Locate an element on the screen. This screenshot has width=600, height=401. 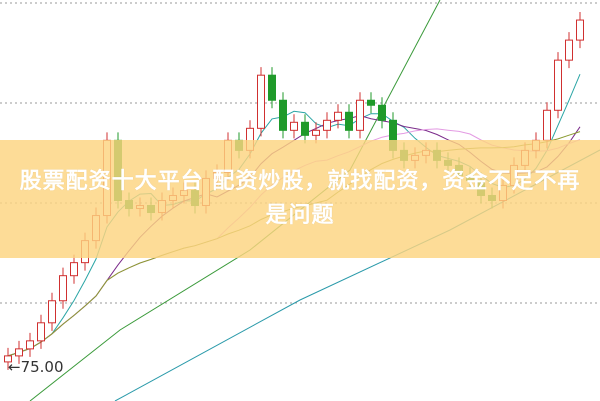
banner-text: 股票配资十大平台 配资炒股，就找配资，资金不足不再是问题 is located at coordinates (300, 198).